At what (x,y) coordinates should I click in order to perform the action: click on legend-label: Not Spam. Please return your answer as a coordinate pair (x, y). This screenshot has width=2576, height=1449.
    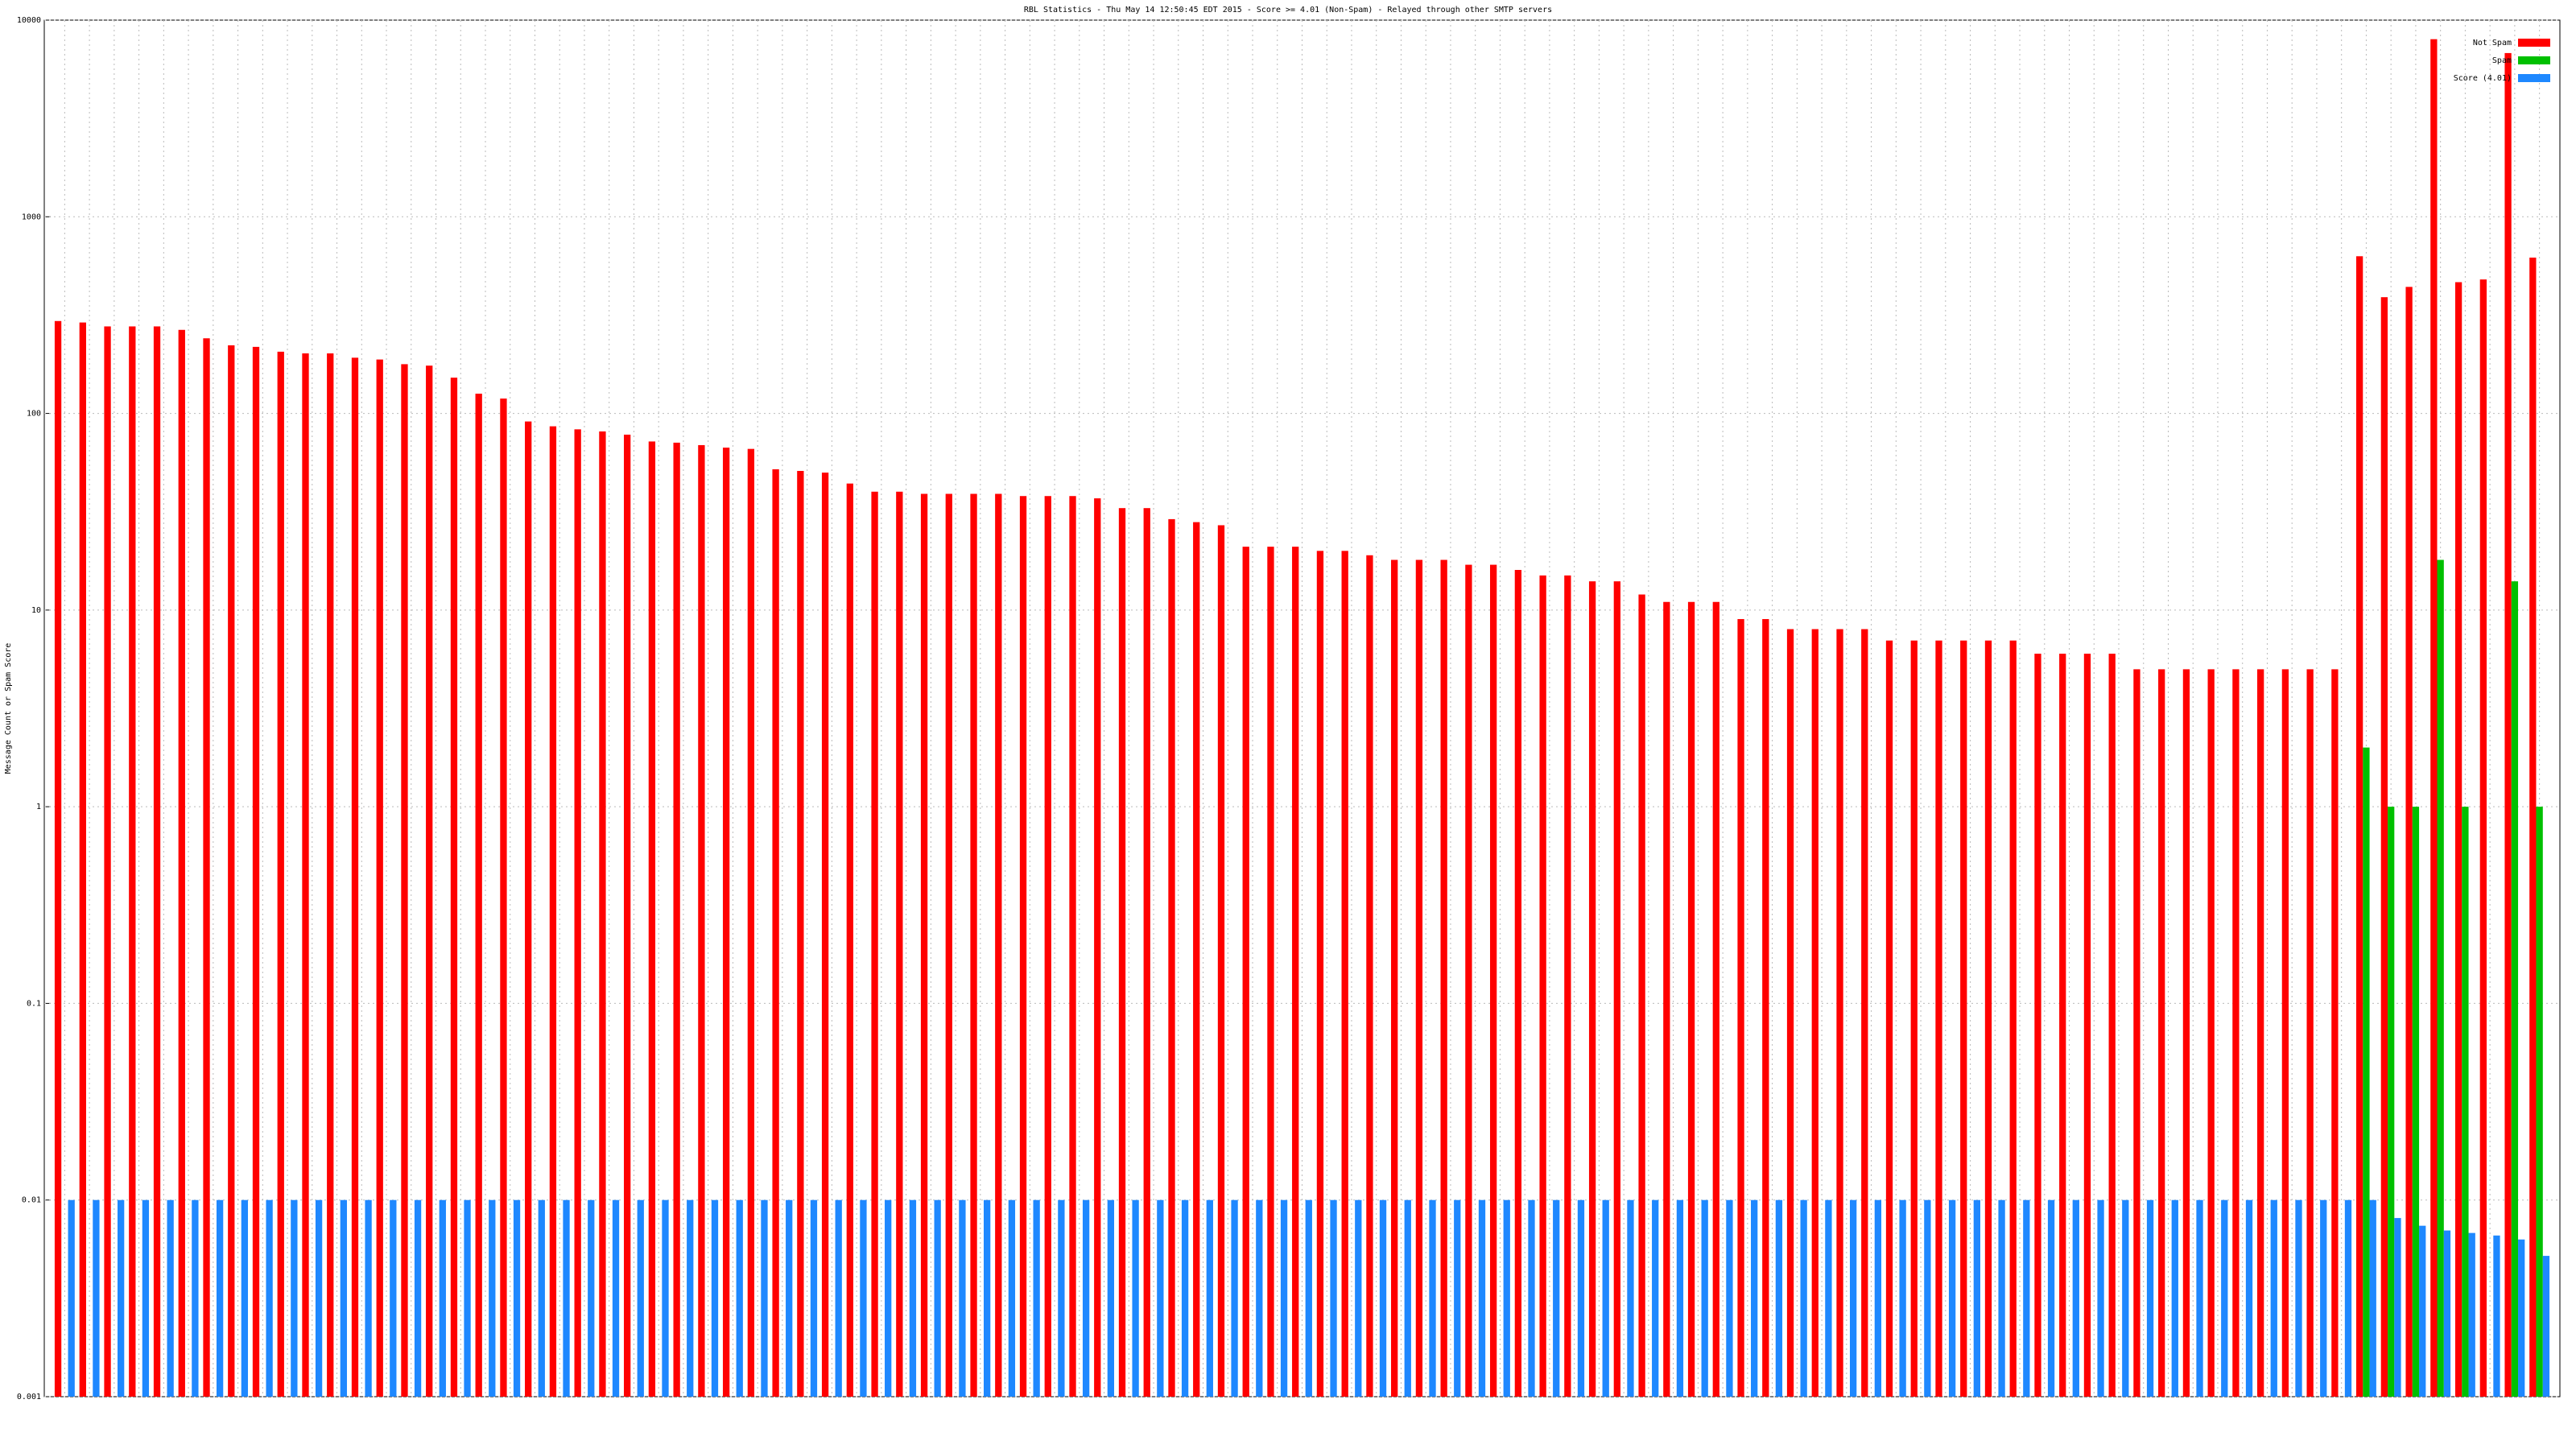
    Looking at the image, I should click on (2492, 43).